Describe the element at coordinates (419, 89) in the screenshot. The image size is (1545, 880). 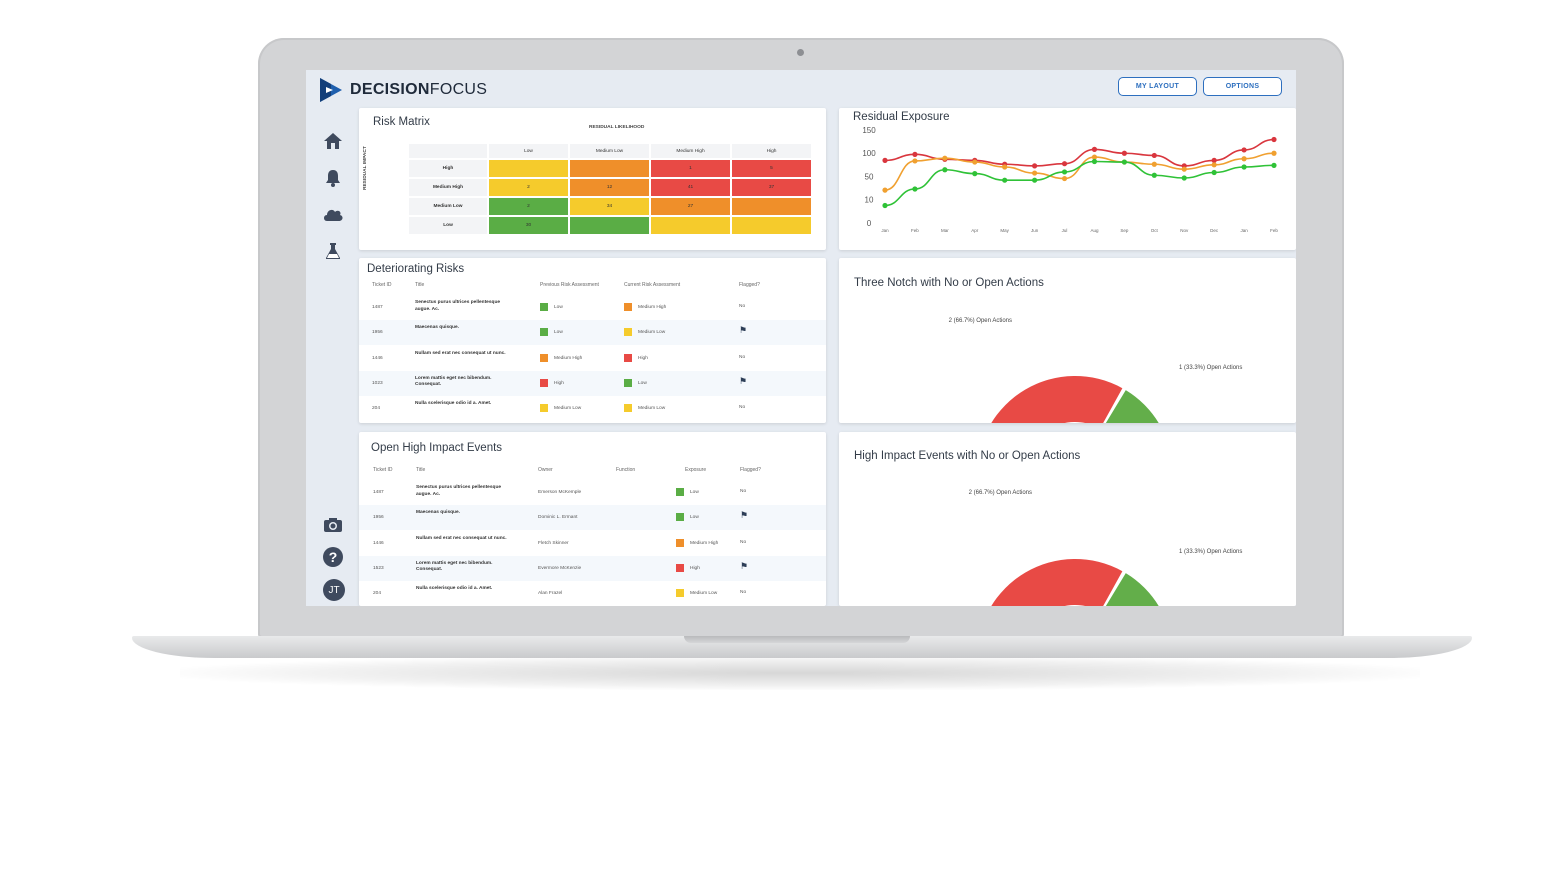
I see `logo-text: DECISIONFOCUS` at that location.